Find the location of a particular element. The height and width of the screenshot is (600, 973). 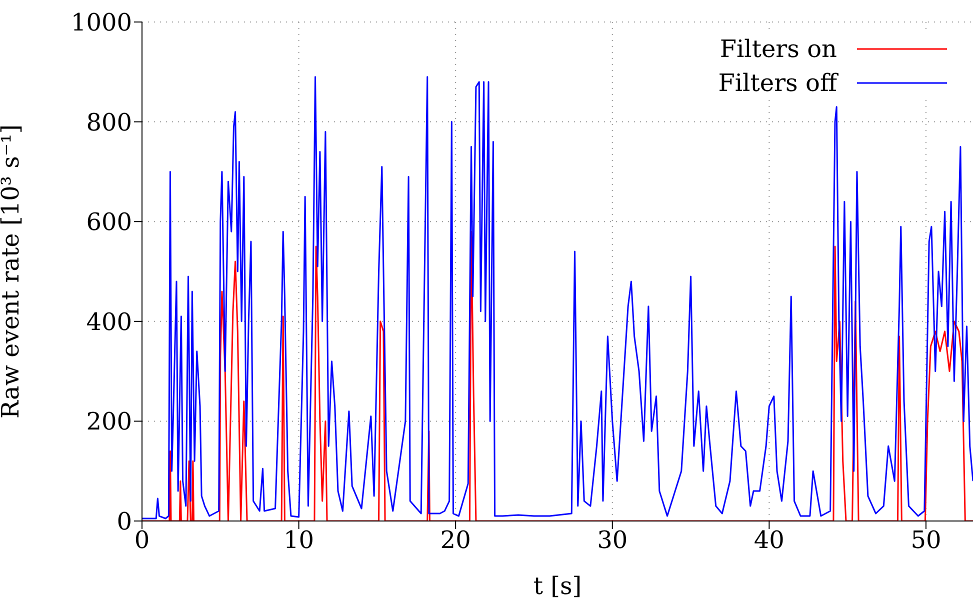

y-tick-label: 400 is located at coordinates (109, 322).